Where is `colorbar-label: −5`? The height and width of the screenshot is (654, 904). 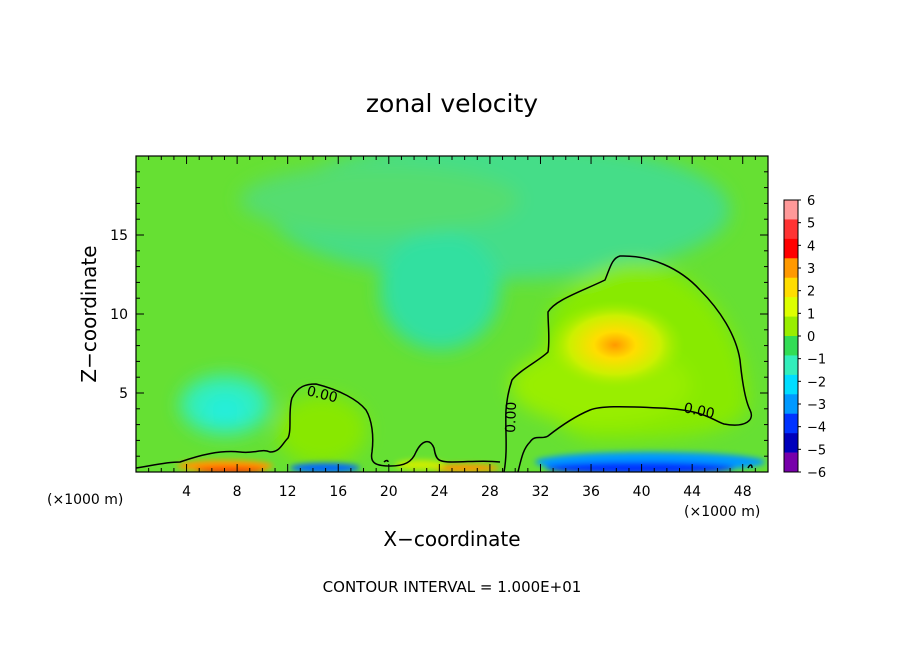
colorbar-label: −5 is located at coordinates (816, 450).